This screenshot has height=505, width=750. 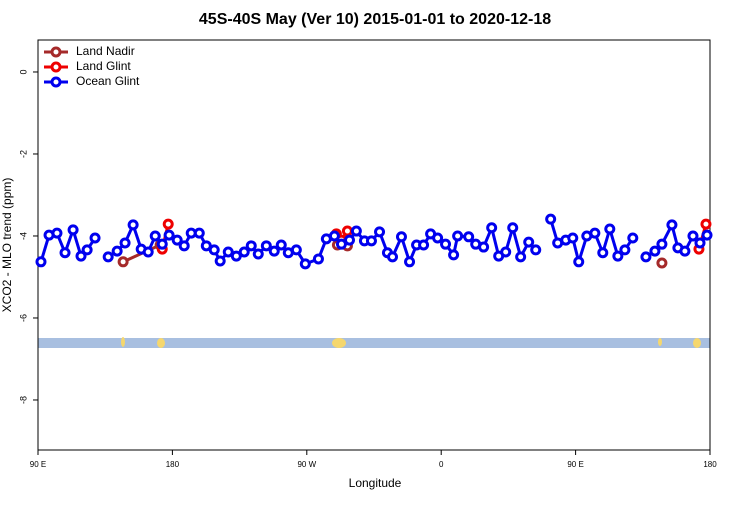 I want to click on x-axis-title: Longitude, so click(x=375, y=483).